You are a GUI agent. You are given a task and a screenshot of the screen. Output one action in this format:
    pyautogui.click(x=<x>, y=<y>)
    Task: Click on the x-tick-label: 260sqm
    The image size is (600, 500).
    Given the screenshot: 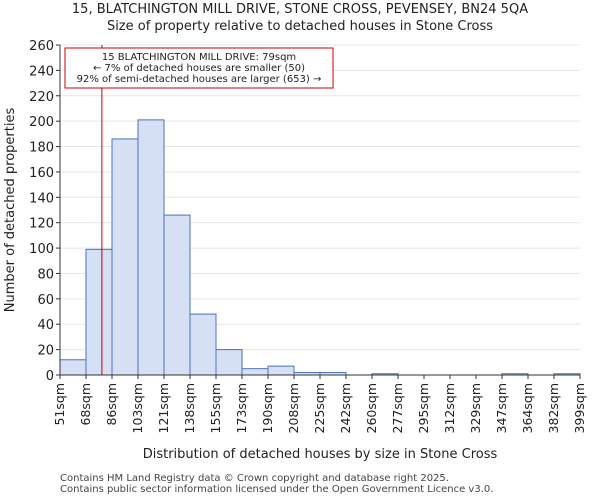 What is the action you would take?
    pyautogui.click(x=371, y=408)
    